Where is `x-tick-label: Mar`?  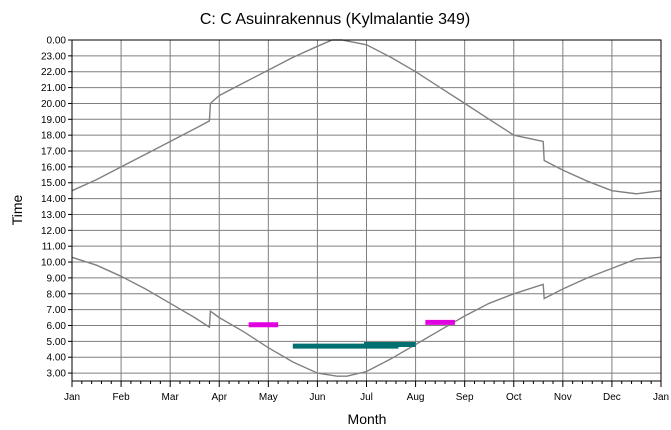
x-tick-label: Mar is located at coordinates (171, 397).